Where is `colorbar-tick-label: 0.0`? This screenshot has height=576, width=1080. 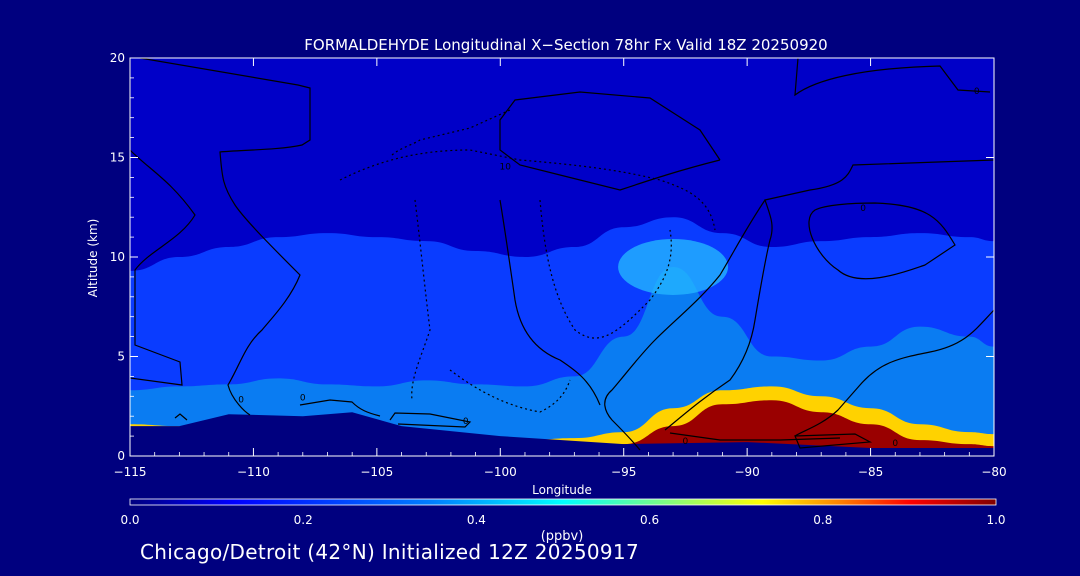
colorbar-tick-label: 0.0 is located at coordinates (129, 520).